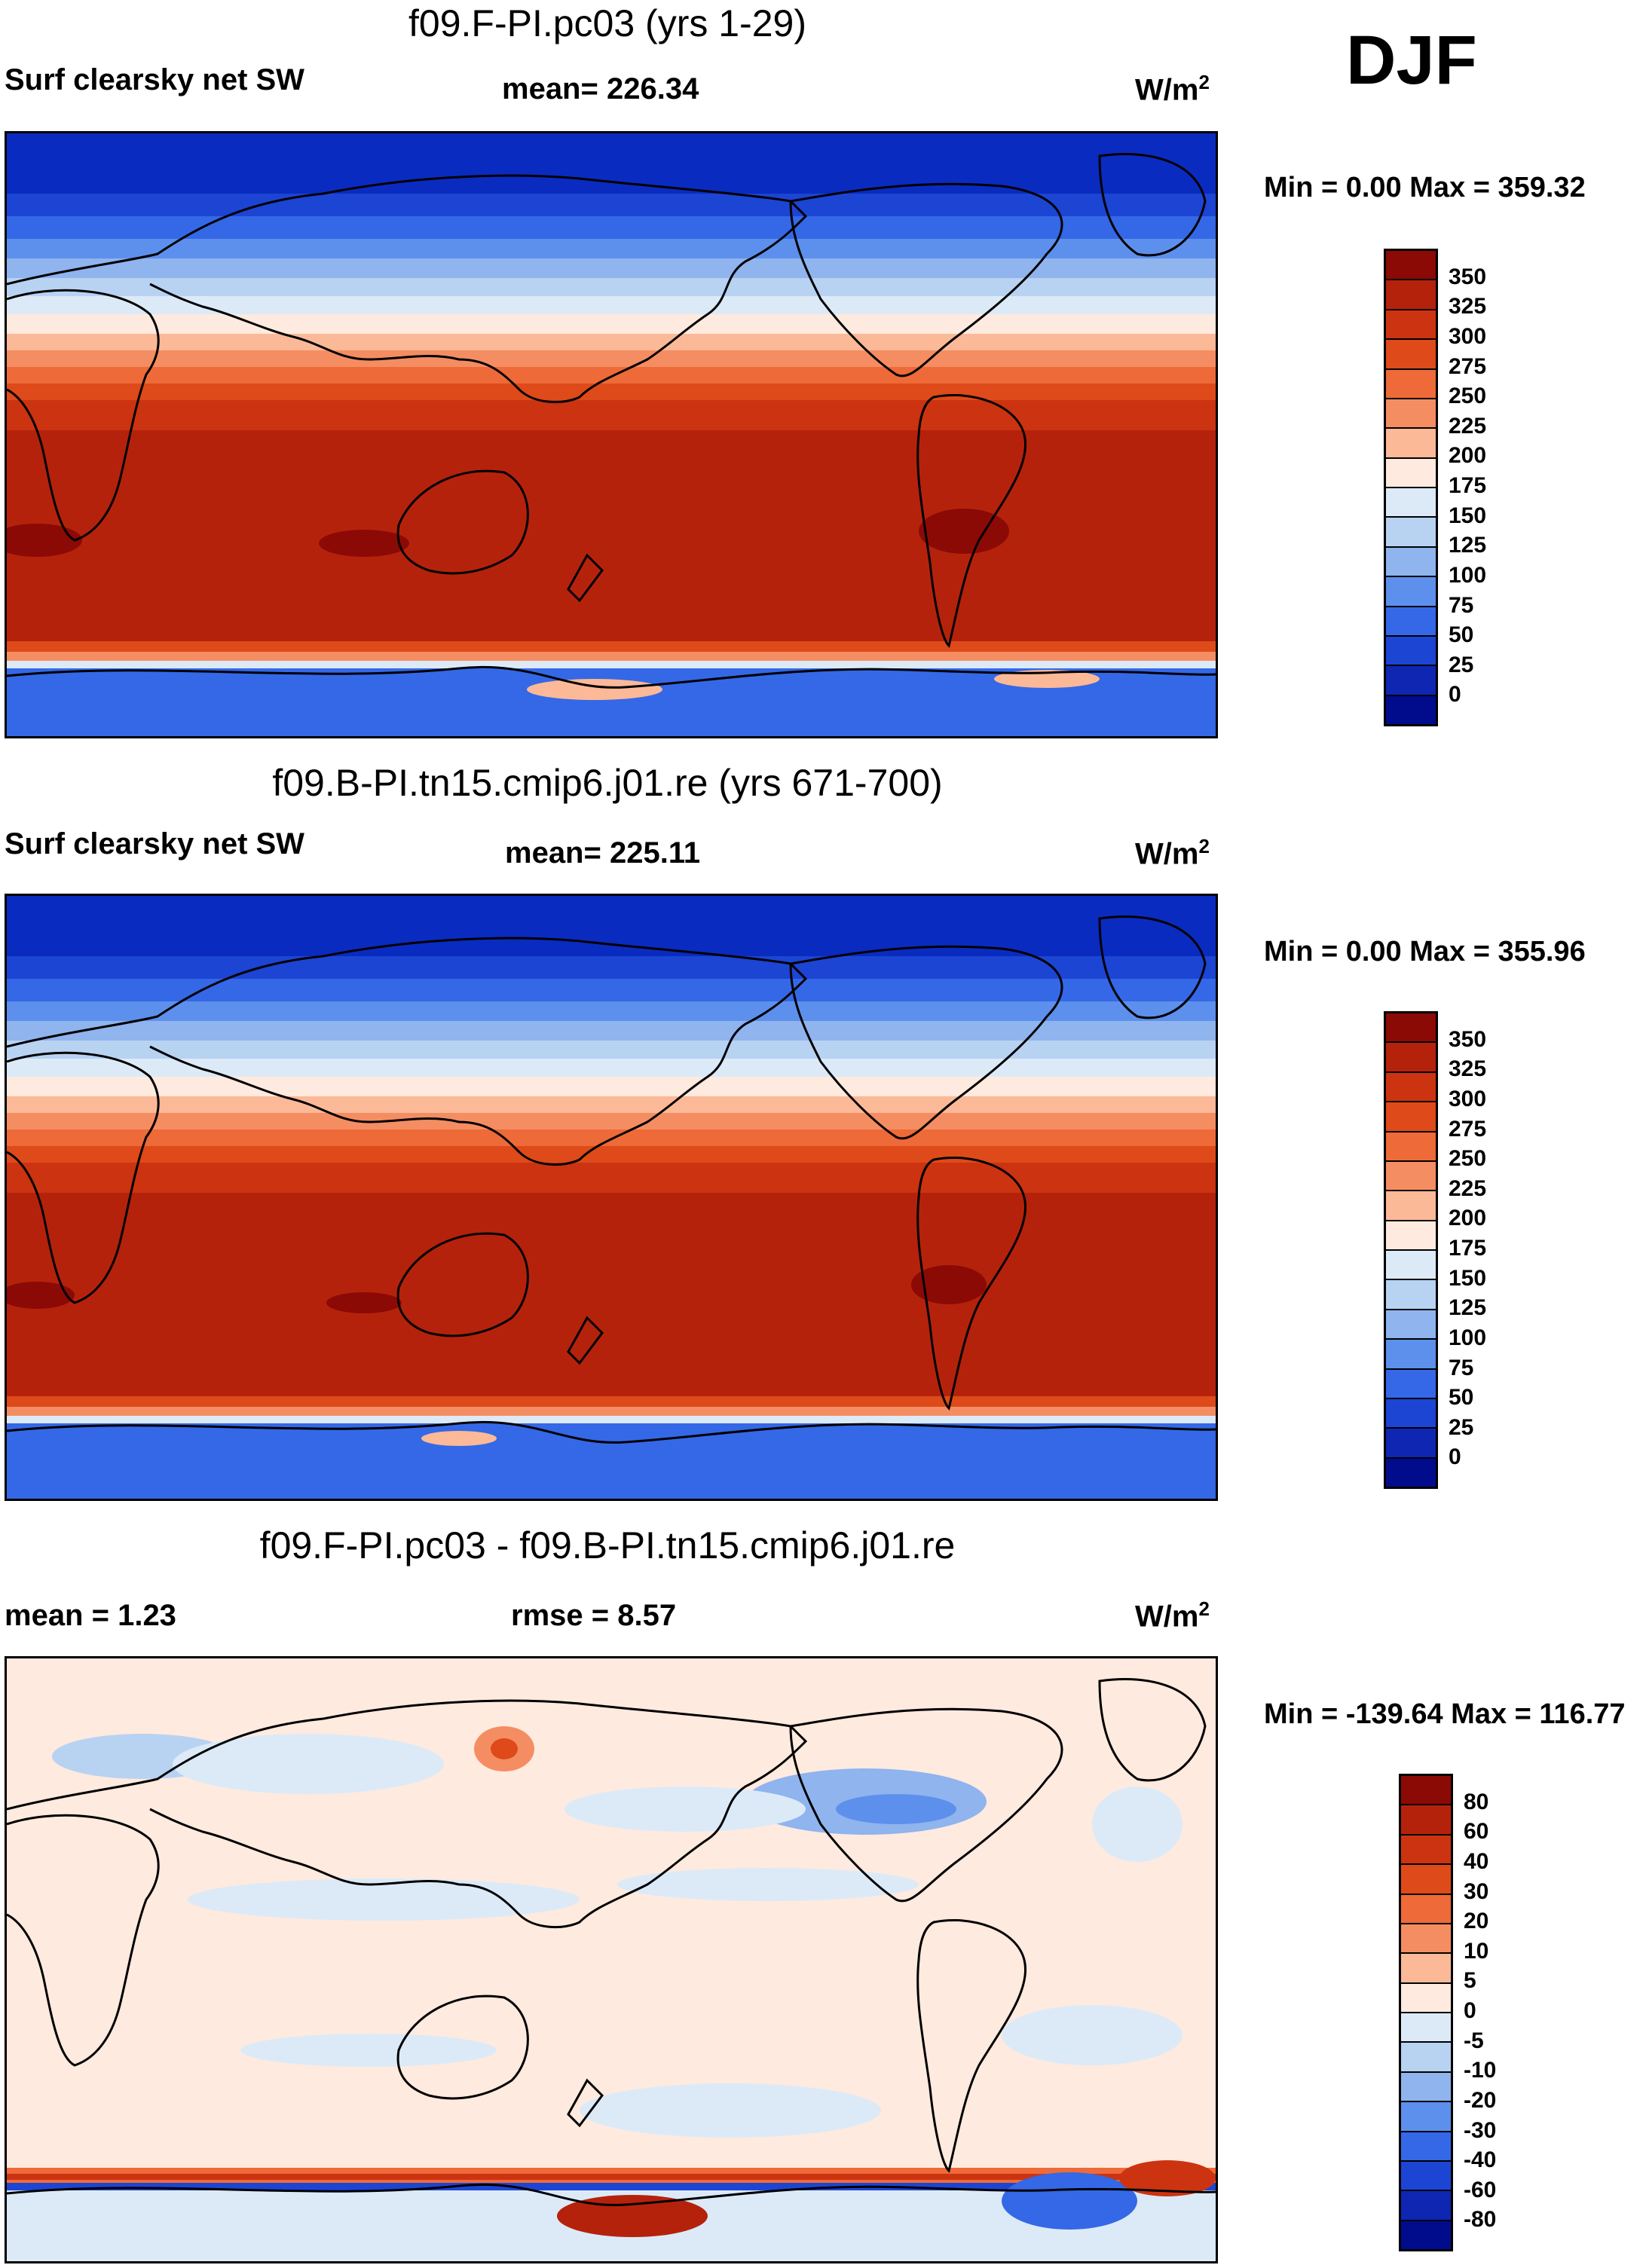 The width and height of the screenshot is (1646, 2268). I want to click on panel1-colorbar-label: 275, so click(1468, 366).